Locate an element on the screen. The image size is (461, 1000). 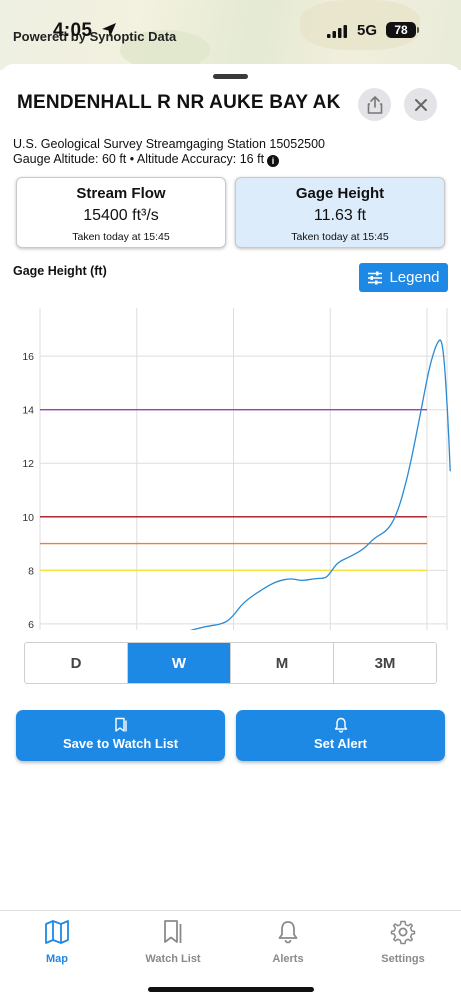
y-tick-label: 16 is located at coordinates (28, 357).